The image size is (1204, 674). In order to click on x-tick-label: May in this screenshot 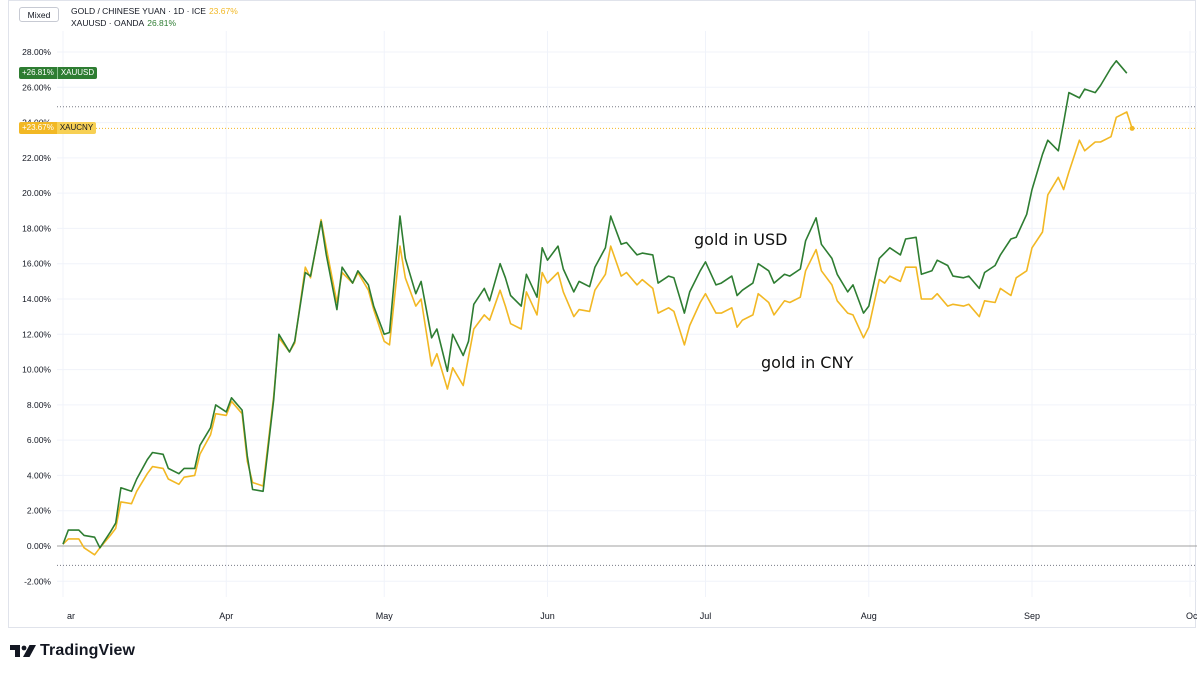, I will do `click(385, 616)`.